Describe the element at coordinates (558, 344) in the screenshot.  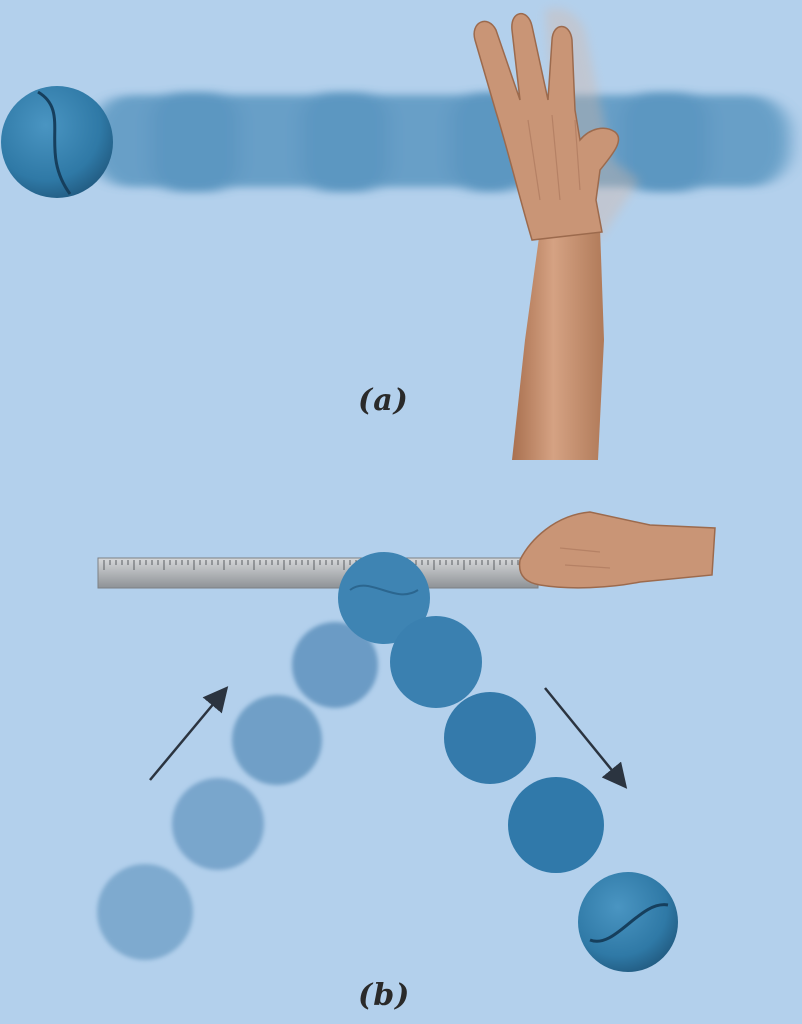
I see `forearm` at that location.